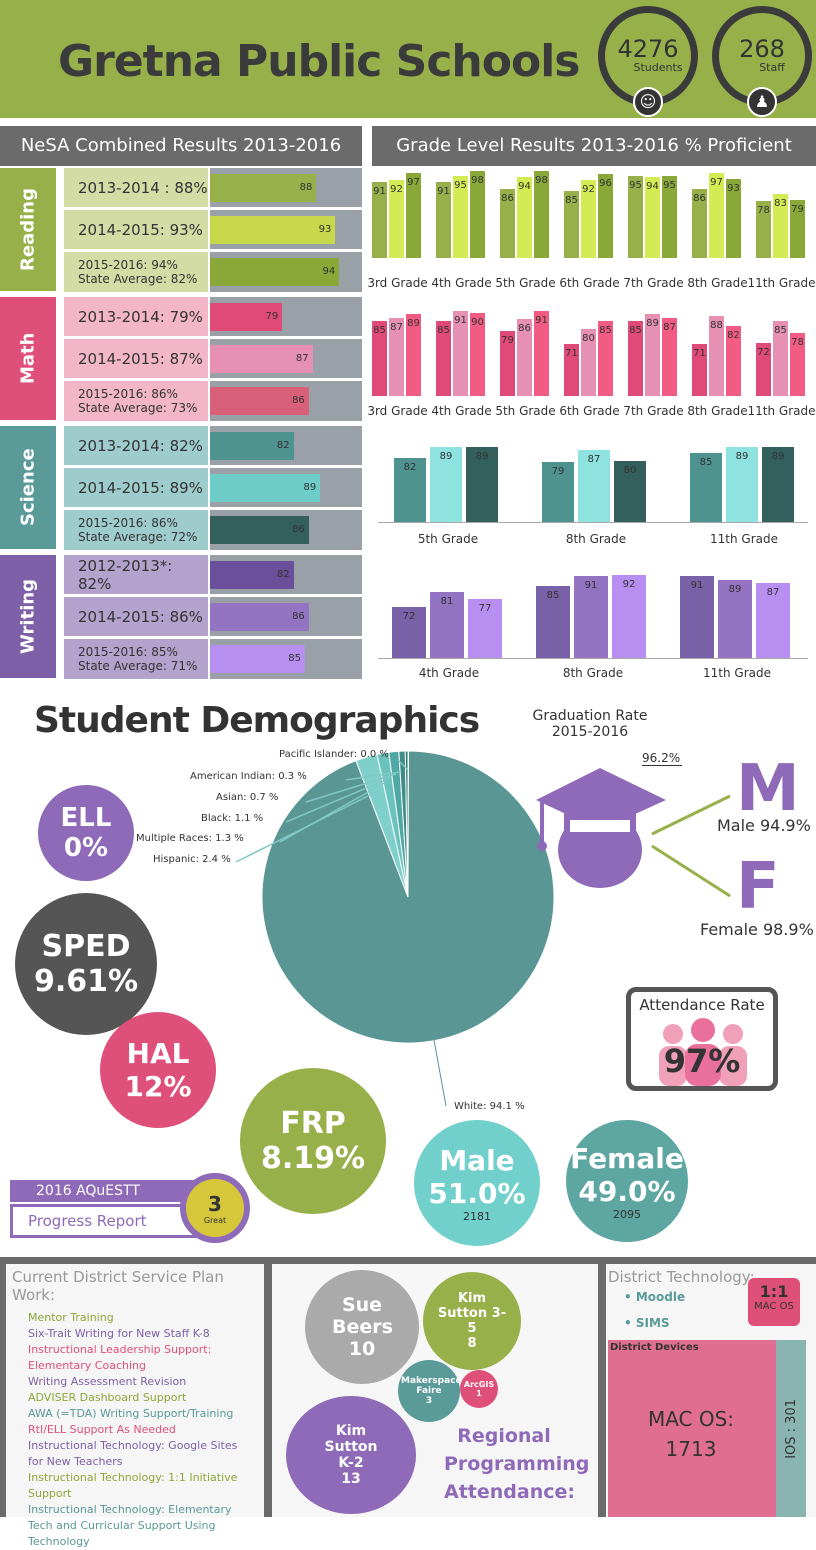 This screenshot has width=816, height=1550. What do you see at coordinates (136, 358) in the screenshot?
I see `nesa-row-label: 2014-2015: 87%` at bounding box center [136, 358].